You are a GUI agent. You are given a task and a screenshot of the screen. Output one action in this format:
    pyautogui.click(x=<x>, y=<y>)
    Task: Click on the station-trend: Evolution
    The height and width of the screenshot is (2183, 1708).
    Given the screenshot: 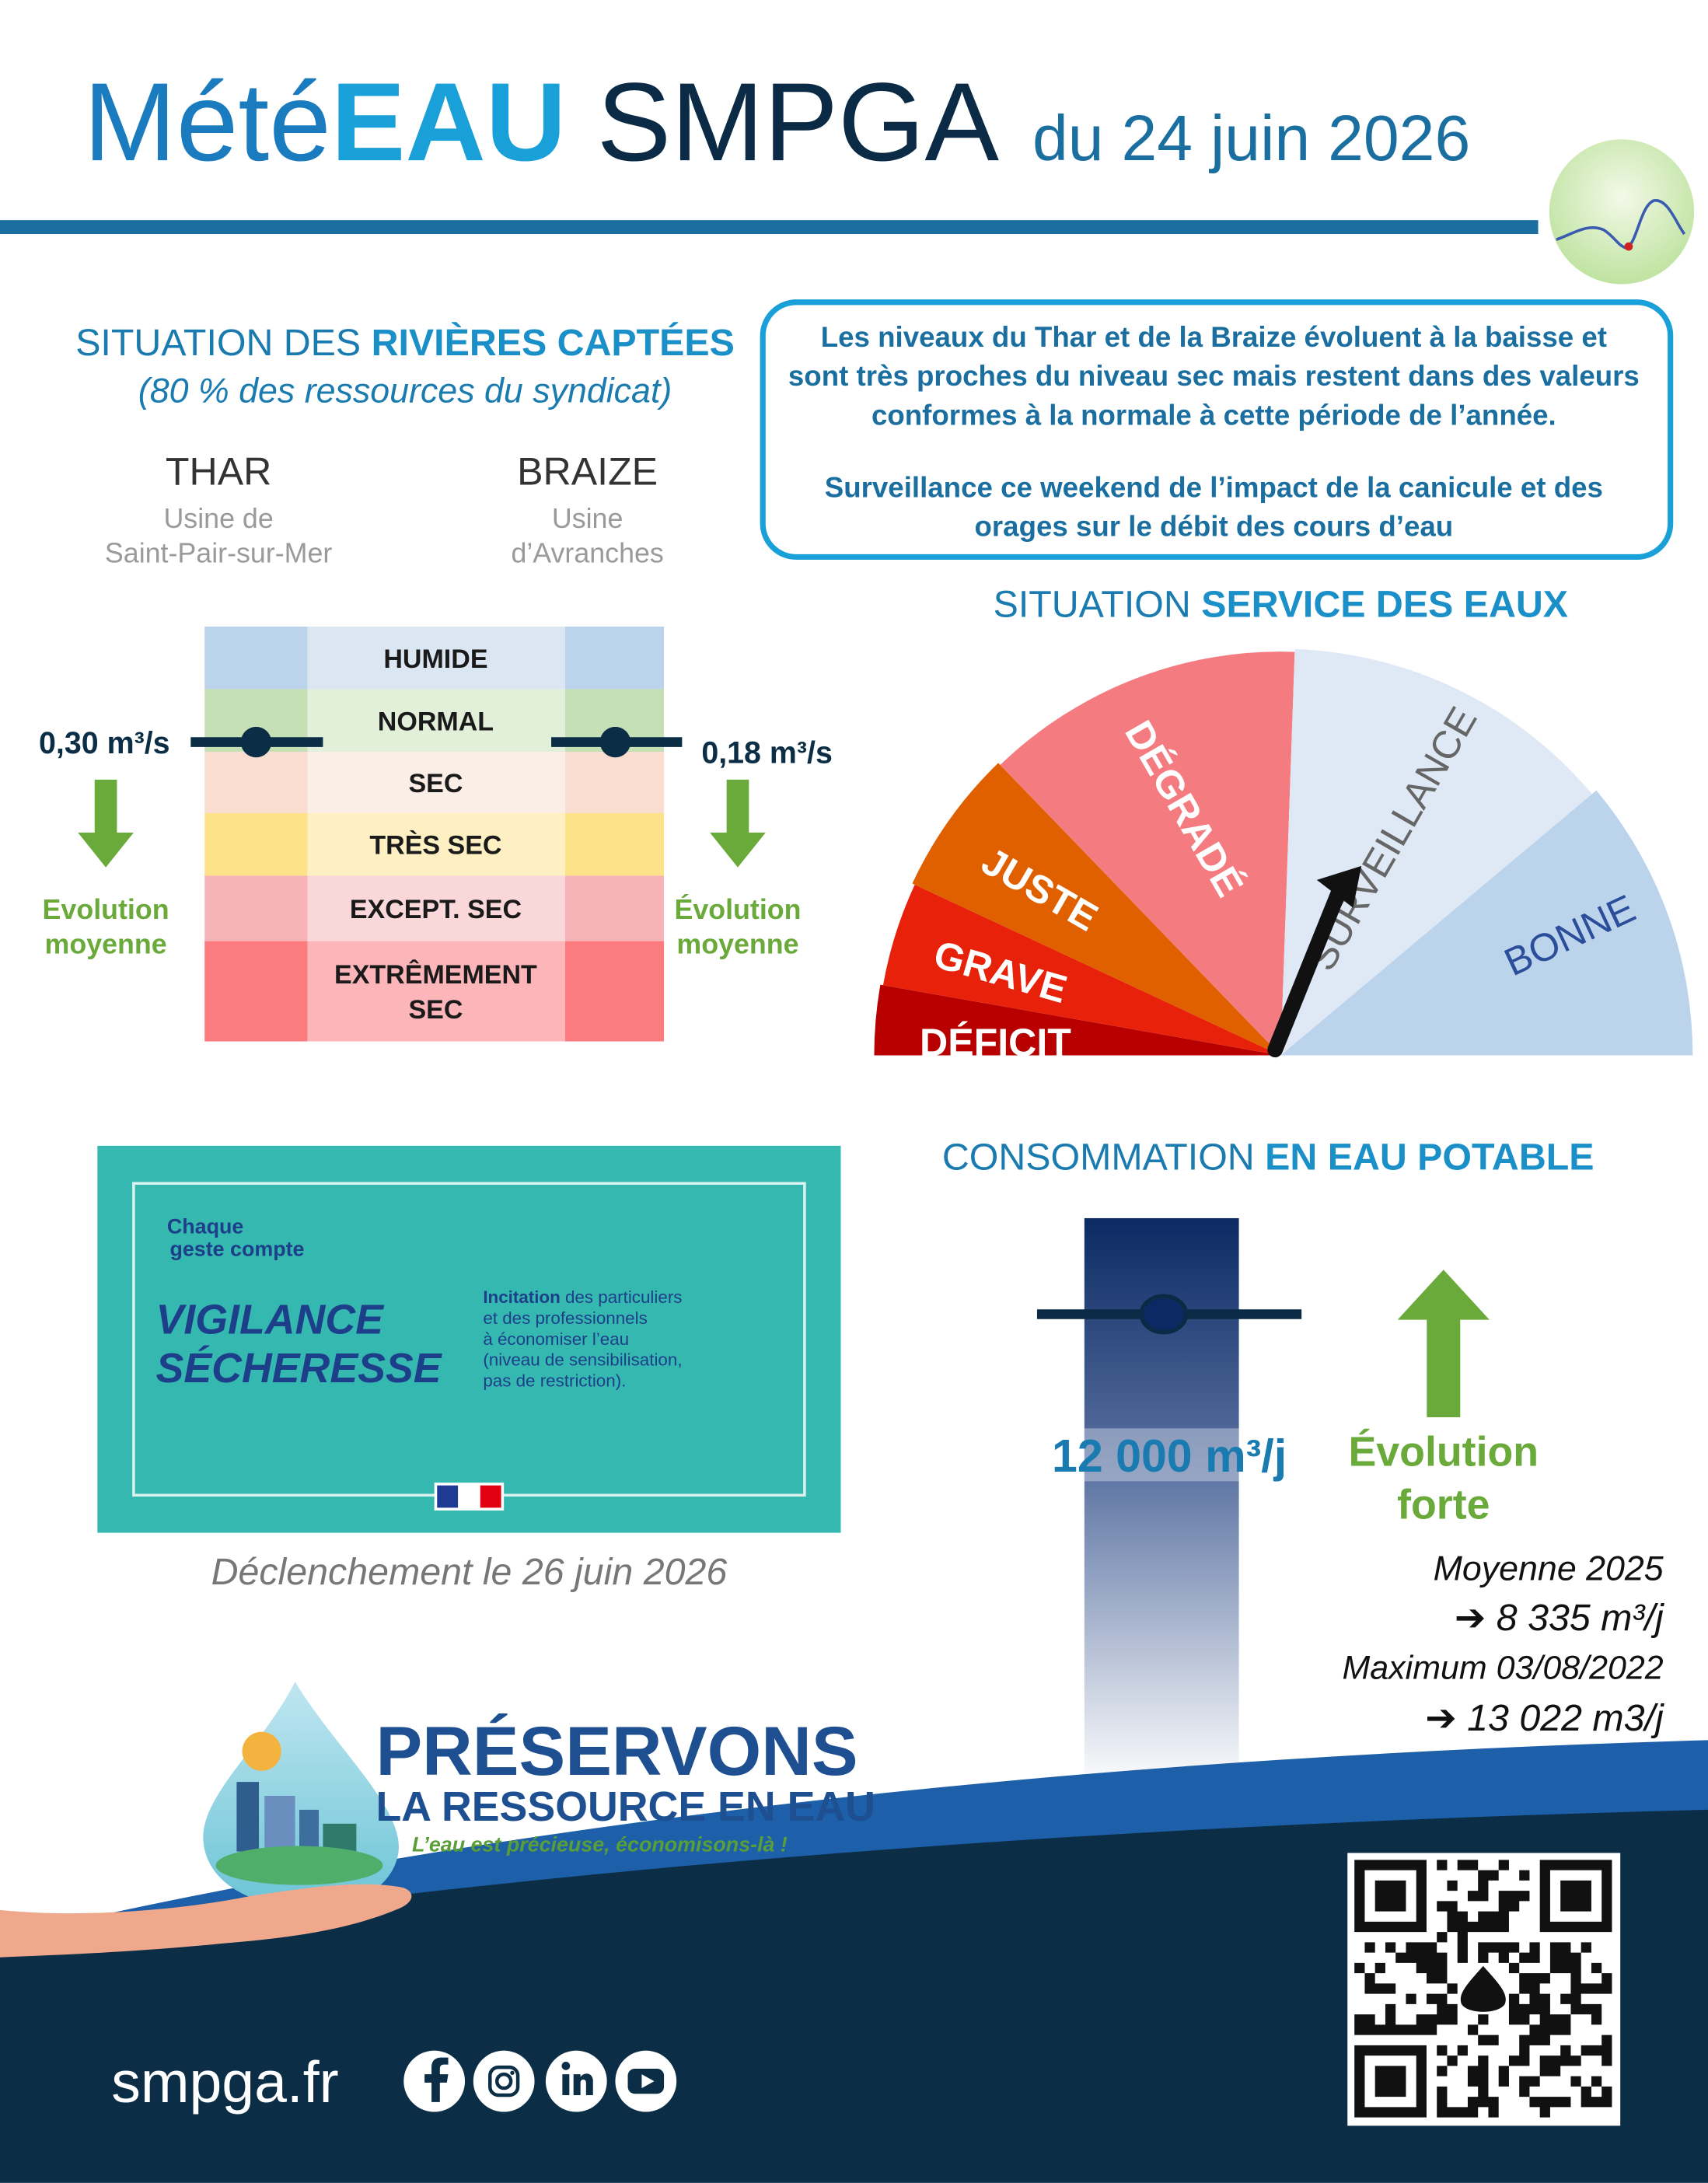 What is the action you would take?
    pyautogui.click(x=106, y=909)
    